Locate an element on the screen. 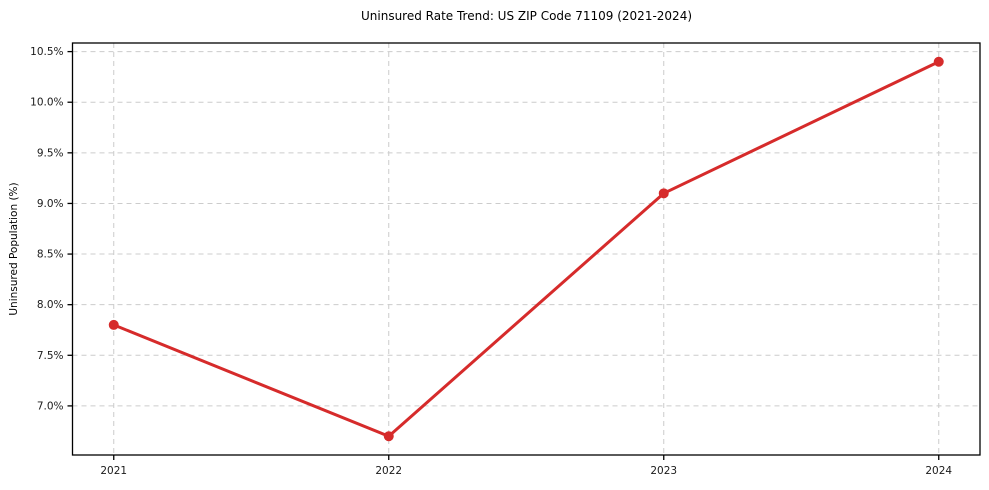 Image resolution: width=989 pixels, height=490 pixels. x-tick-label: 2022 is located at coordinates (388, 471).